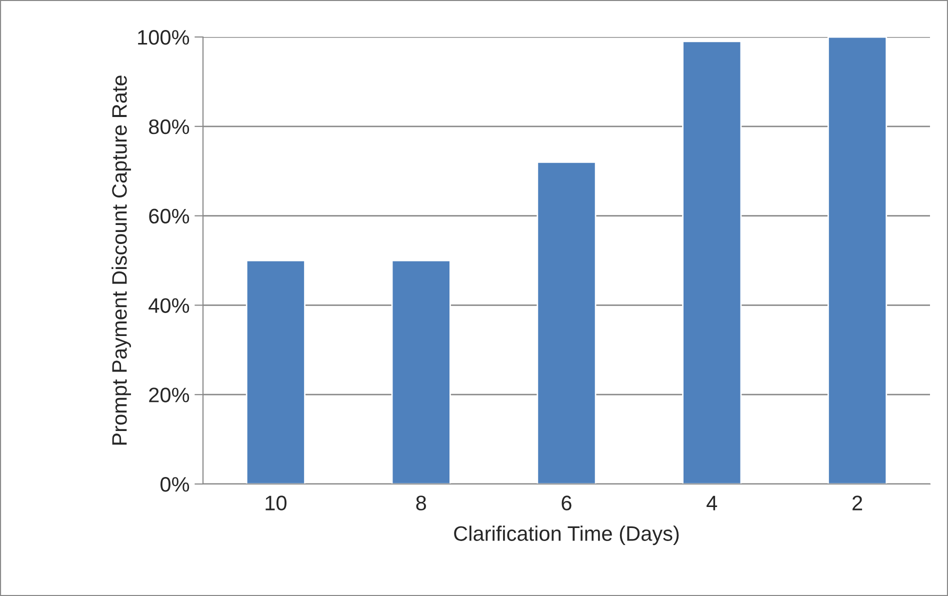 Image resolution: width=948 pixels, height=596 pixels. What do you see at coordinates (421, 503) in the screenshot?
I see `x-tick-label: 8` at bounding box center [421, 503].